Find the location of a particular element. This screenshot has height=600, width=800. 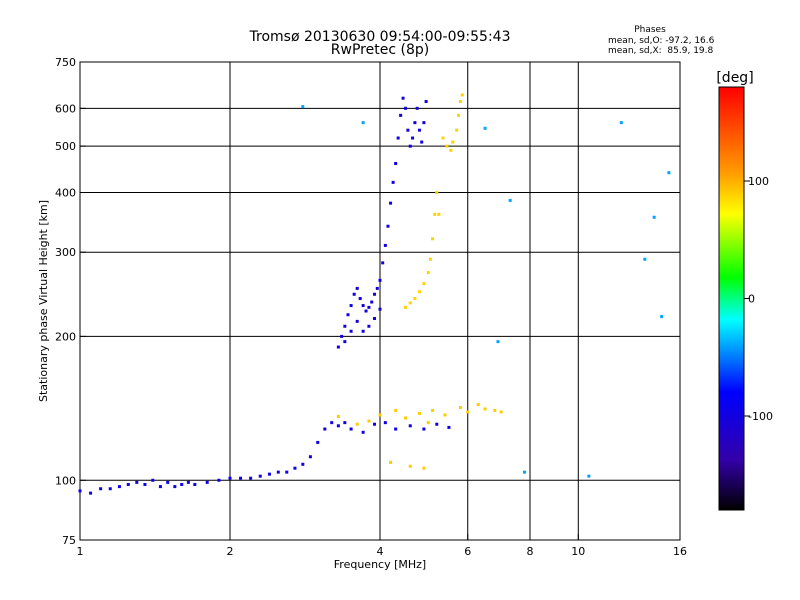

y-tick-label: 75 is located at coordinates (69, 540).